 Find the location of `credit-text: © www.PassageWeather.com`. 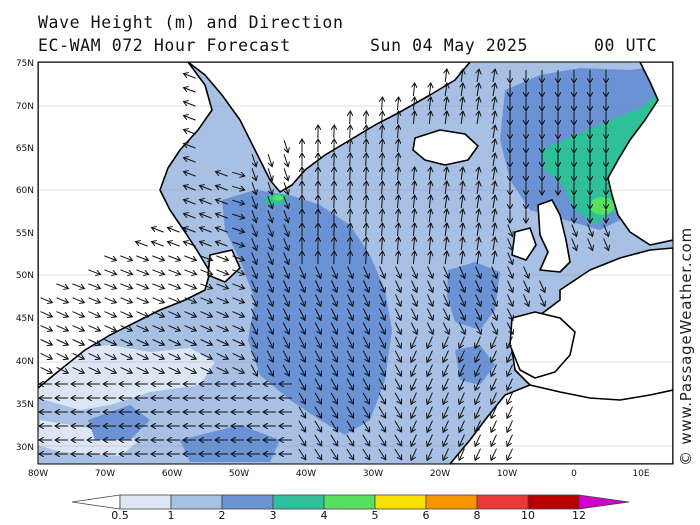

credit-text: © www.PassageWeather.com is located at coordinates (686, 346).